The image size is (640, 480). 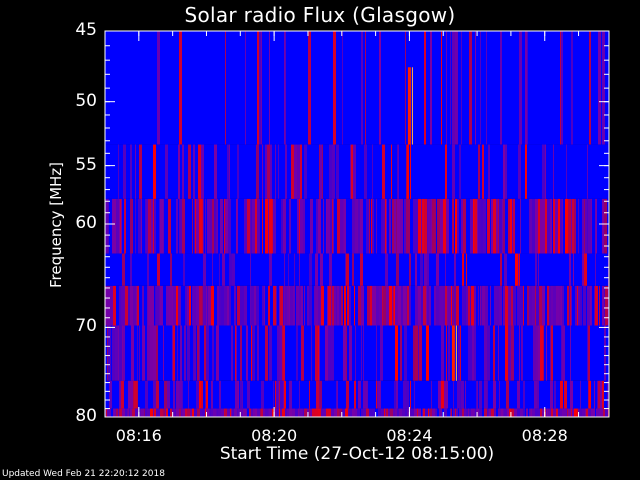 What do you see at coordinates (86, 223) in the screenshot?
I see `y-tick-label: 60` at bounding box center [86, 223].